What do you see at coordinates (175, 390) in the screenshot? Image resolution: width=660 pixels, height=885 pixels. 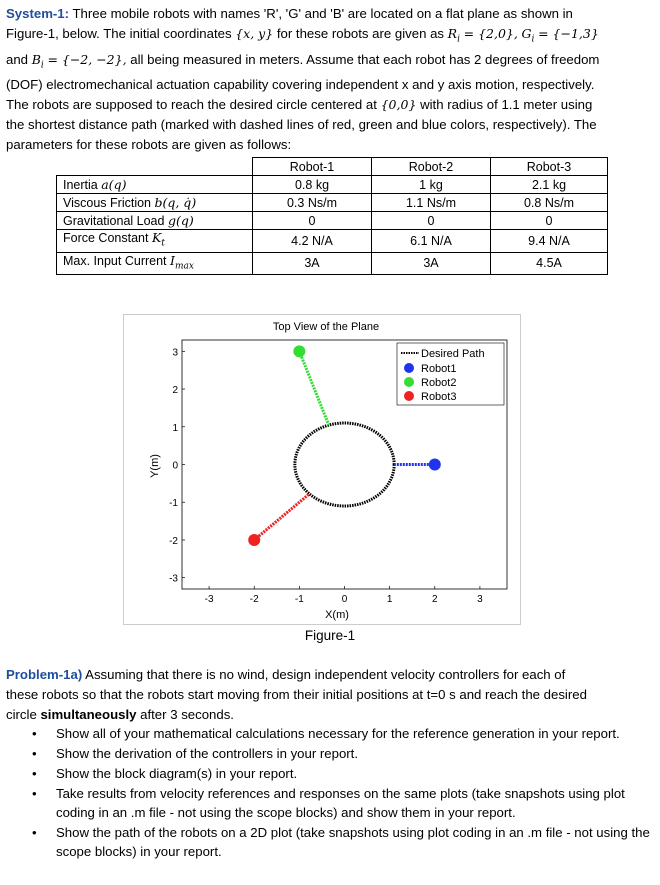 I see `y-tick-label: 2` at bounding box center [175, 390].